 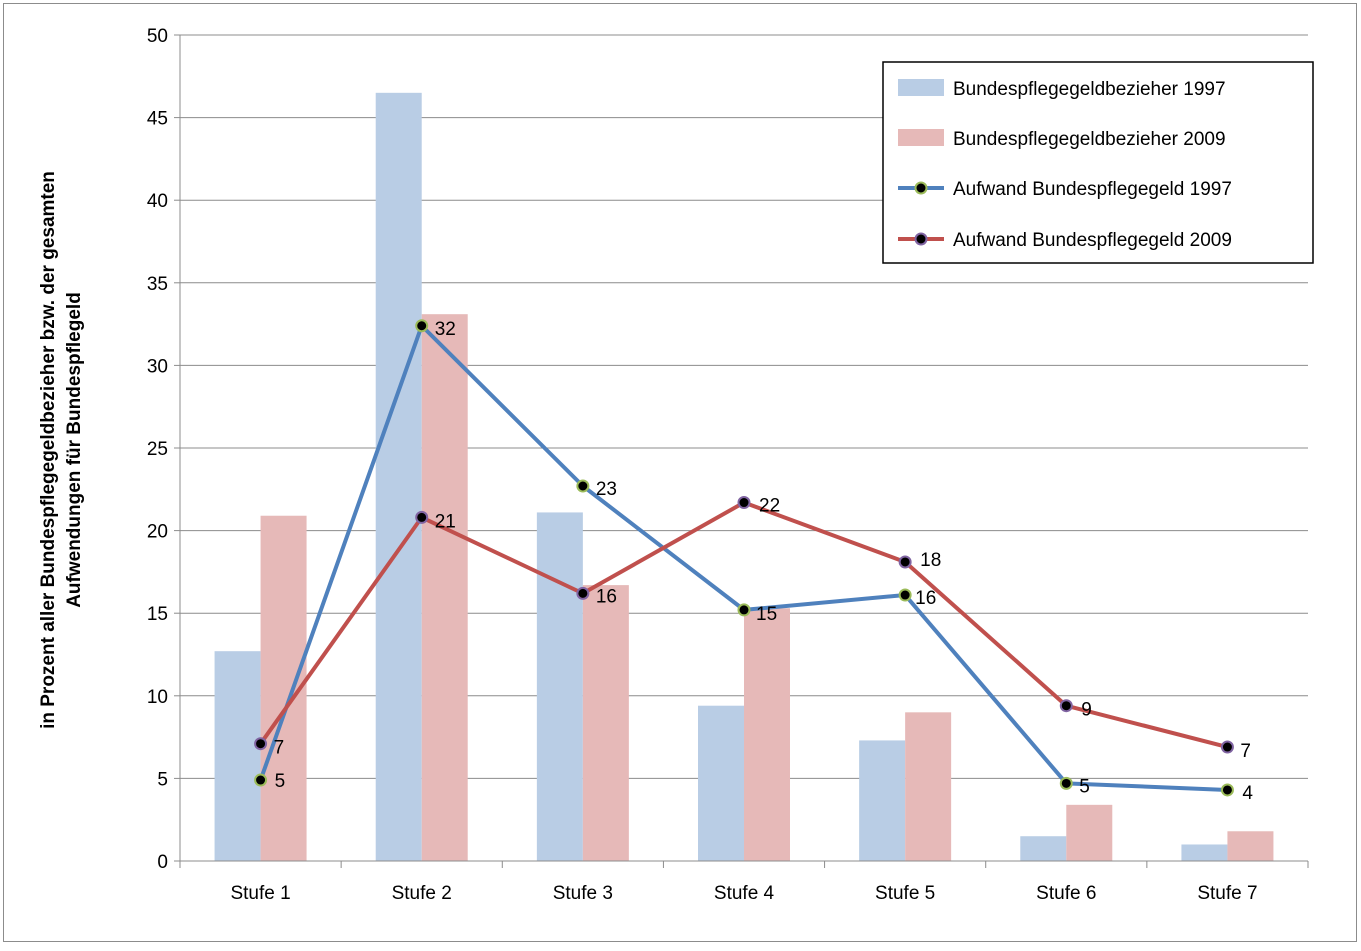 What do you see at coordinates (280, 781) in the screenshot?
I see `data-label-aufwand-1997-1: 5` at bounding box center [280, 781].